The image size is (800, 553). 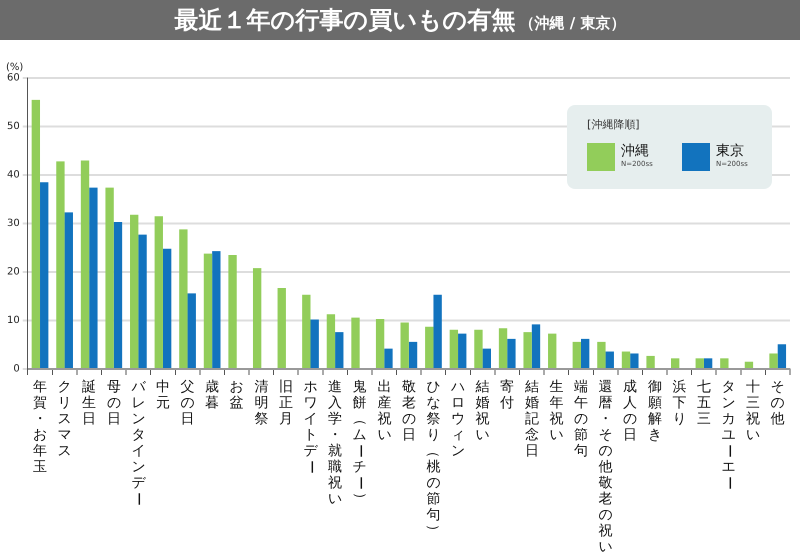 I want to click on y-axis-title: (%), so click(x=15, y=67).